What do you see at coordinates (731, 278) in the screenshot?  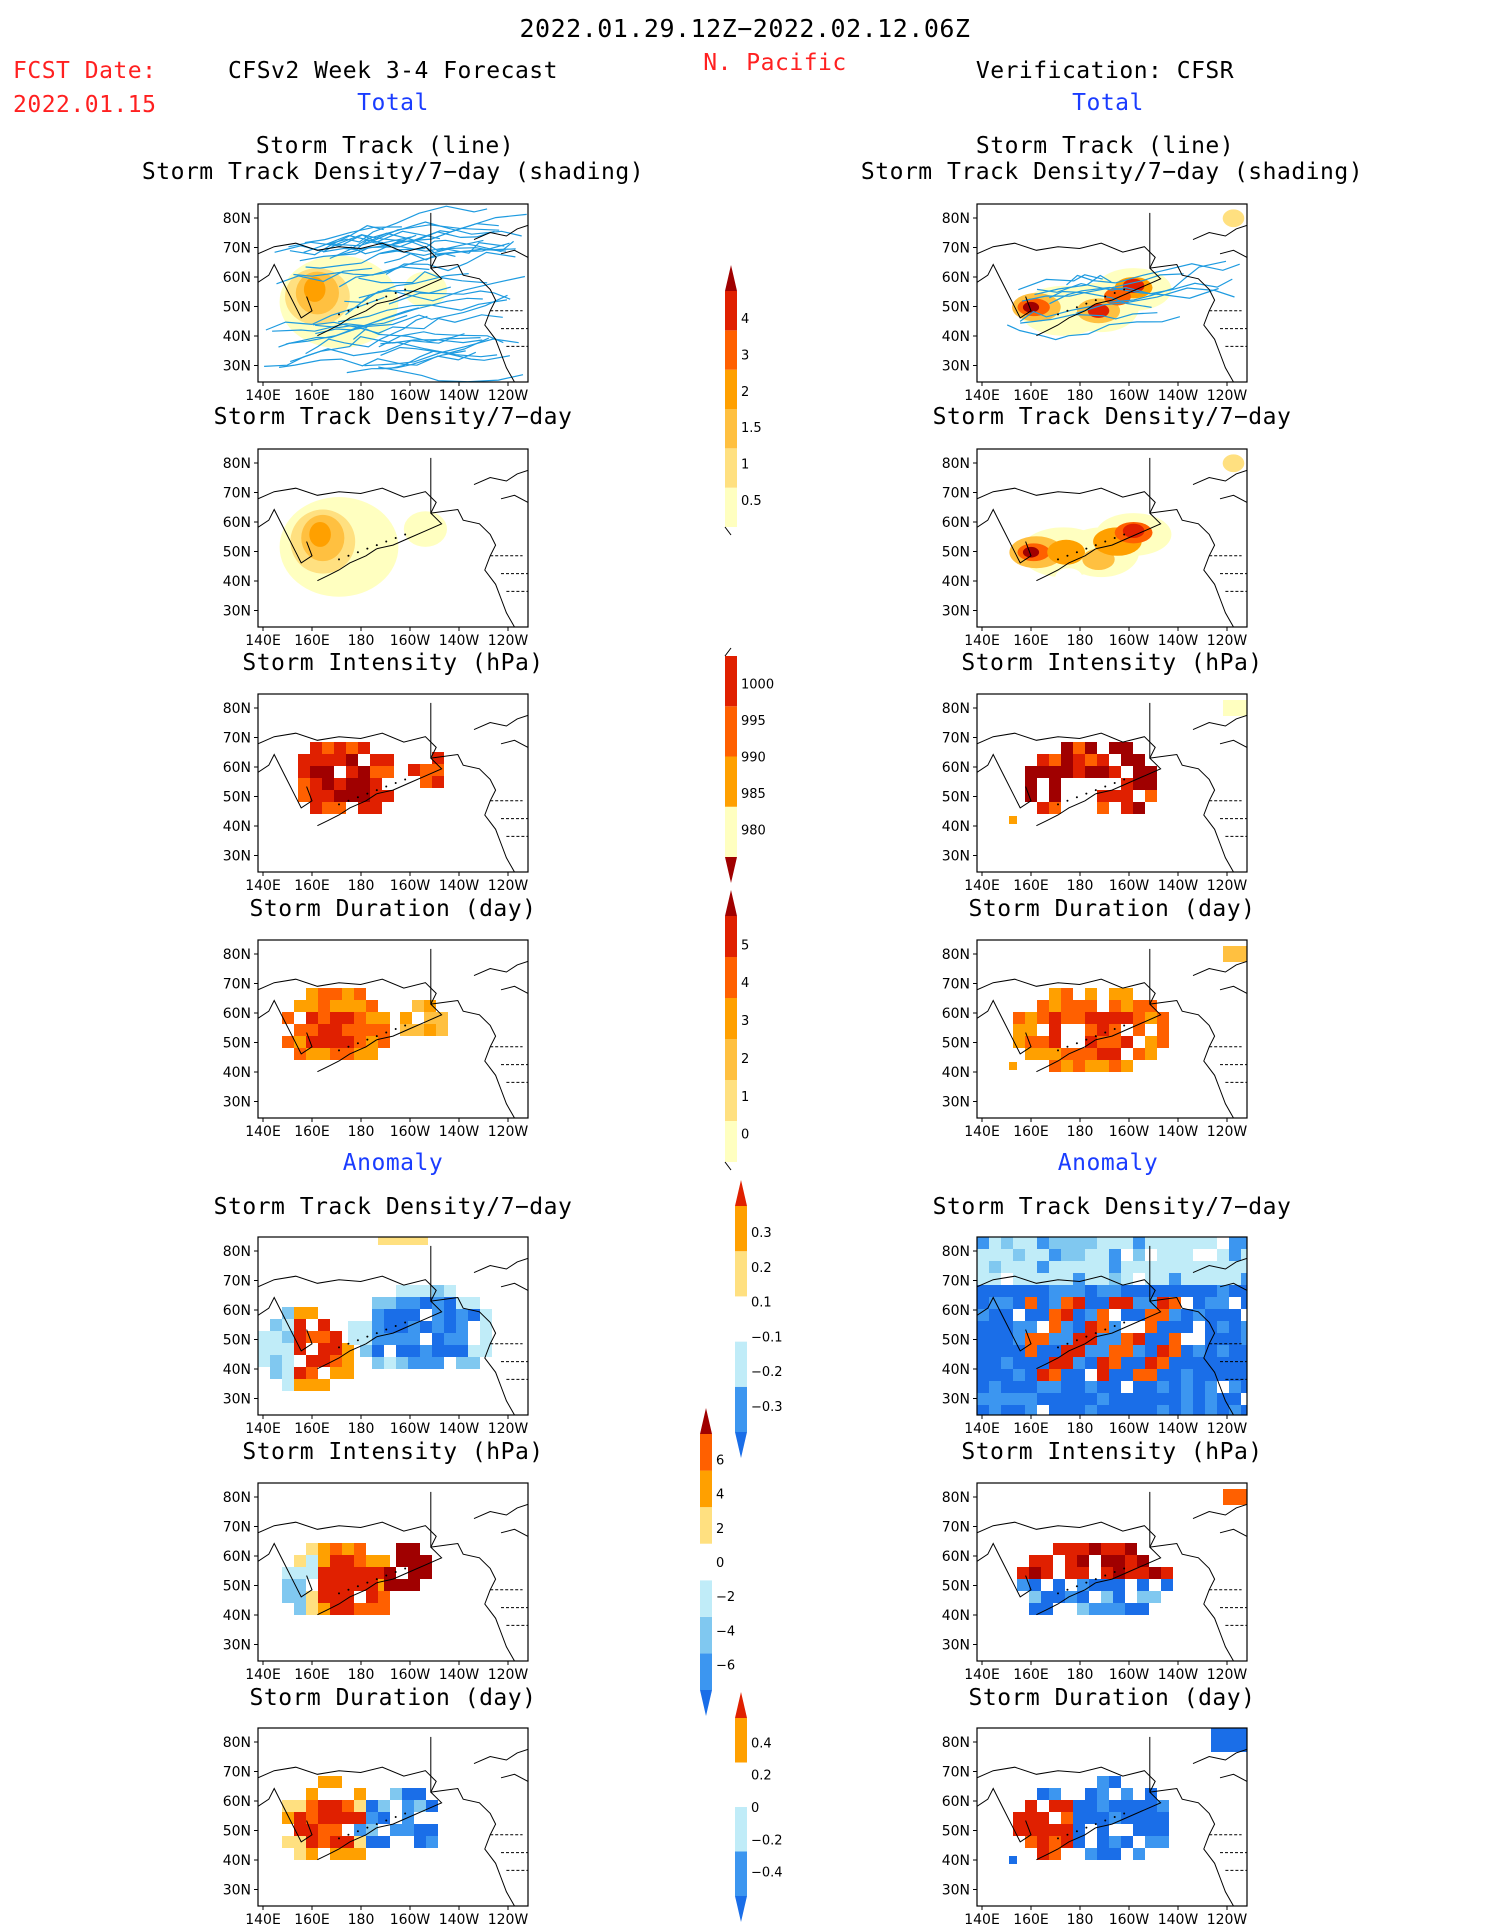 I see `colorbar-cap` at bounding box center [731, 278].